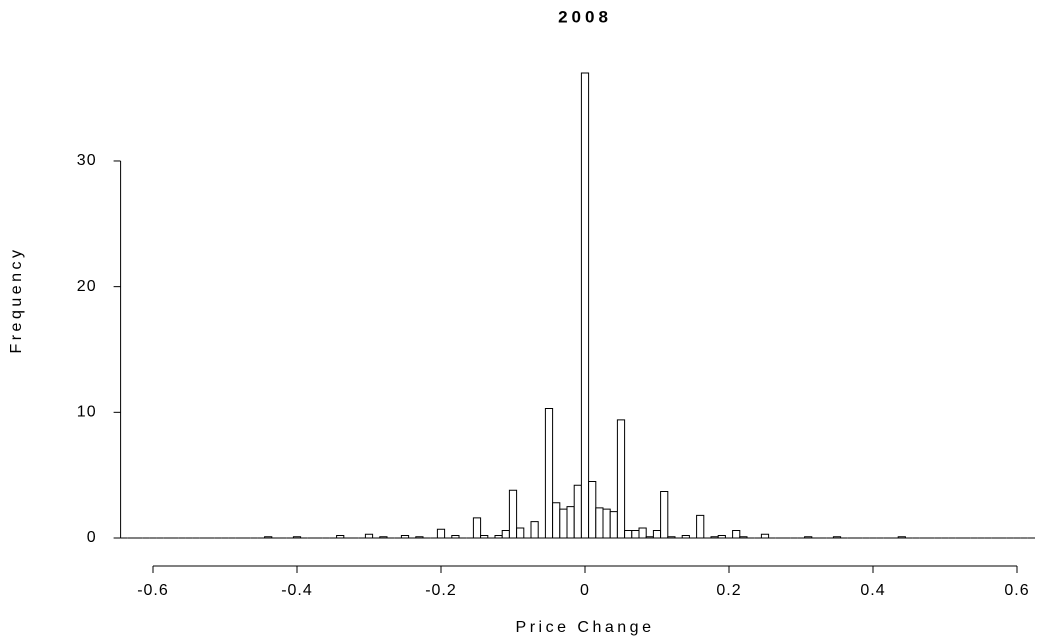  Describe the element at coordinates (441, 590) in the screenshot. I see `x-tick-label: -0.2` at that location.